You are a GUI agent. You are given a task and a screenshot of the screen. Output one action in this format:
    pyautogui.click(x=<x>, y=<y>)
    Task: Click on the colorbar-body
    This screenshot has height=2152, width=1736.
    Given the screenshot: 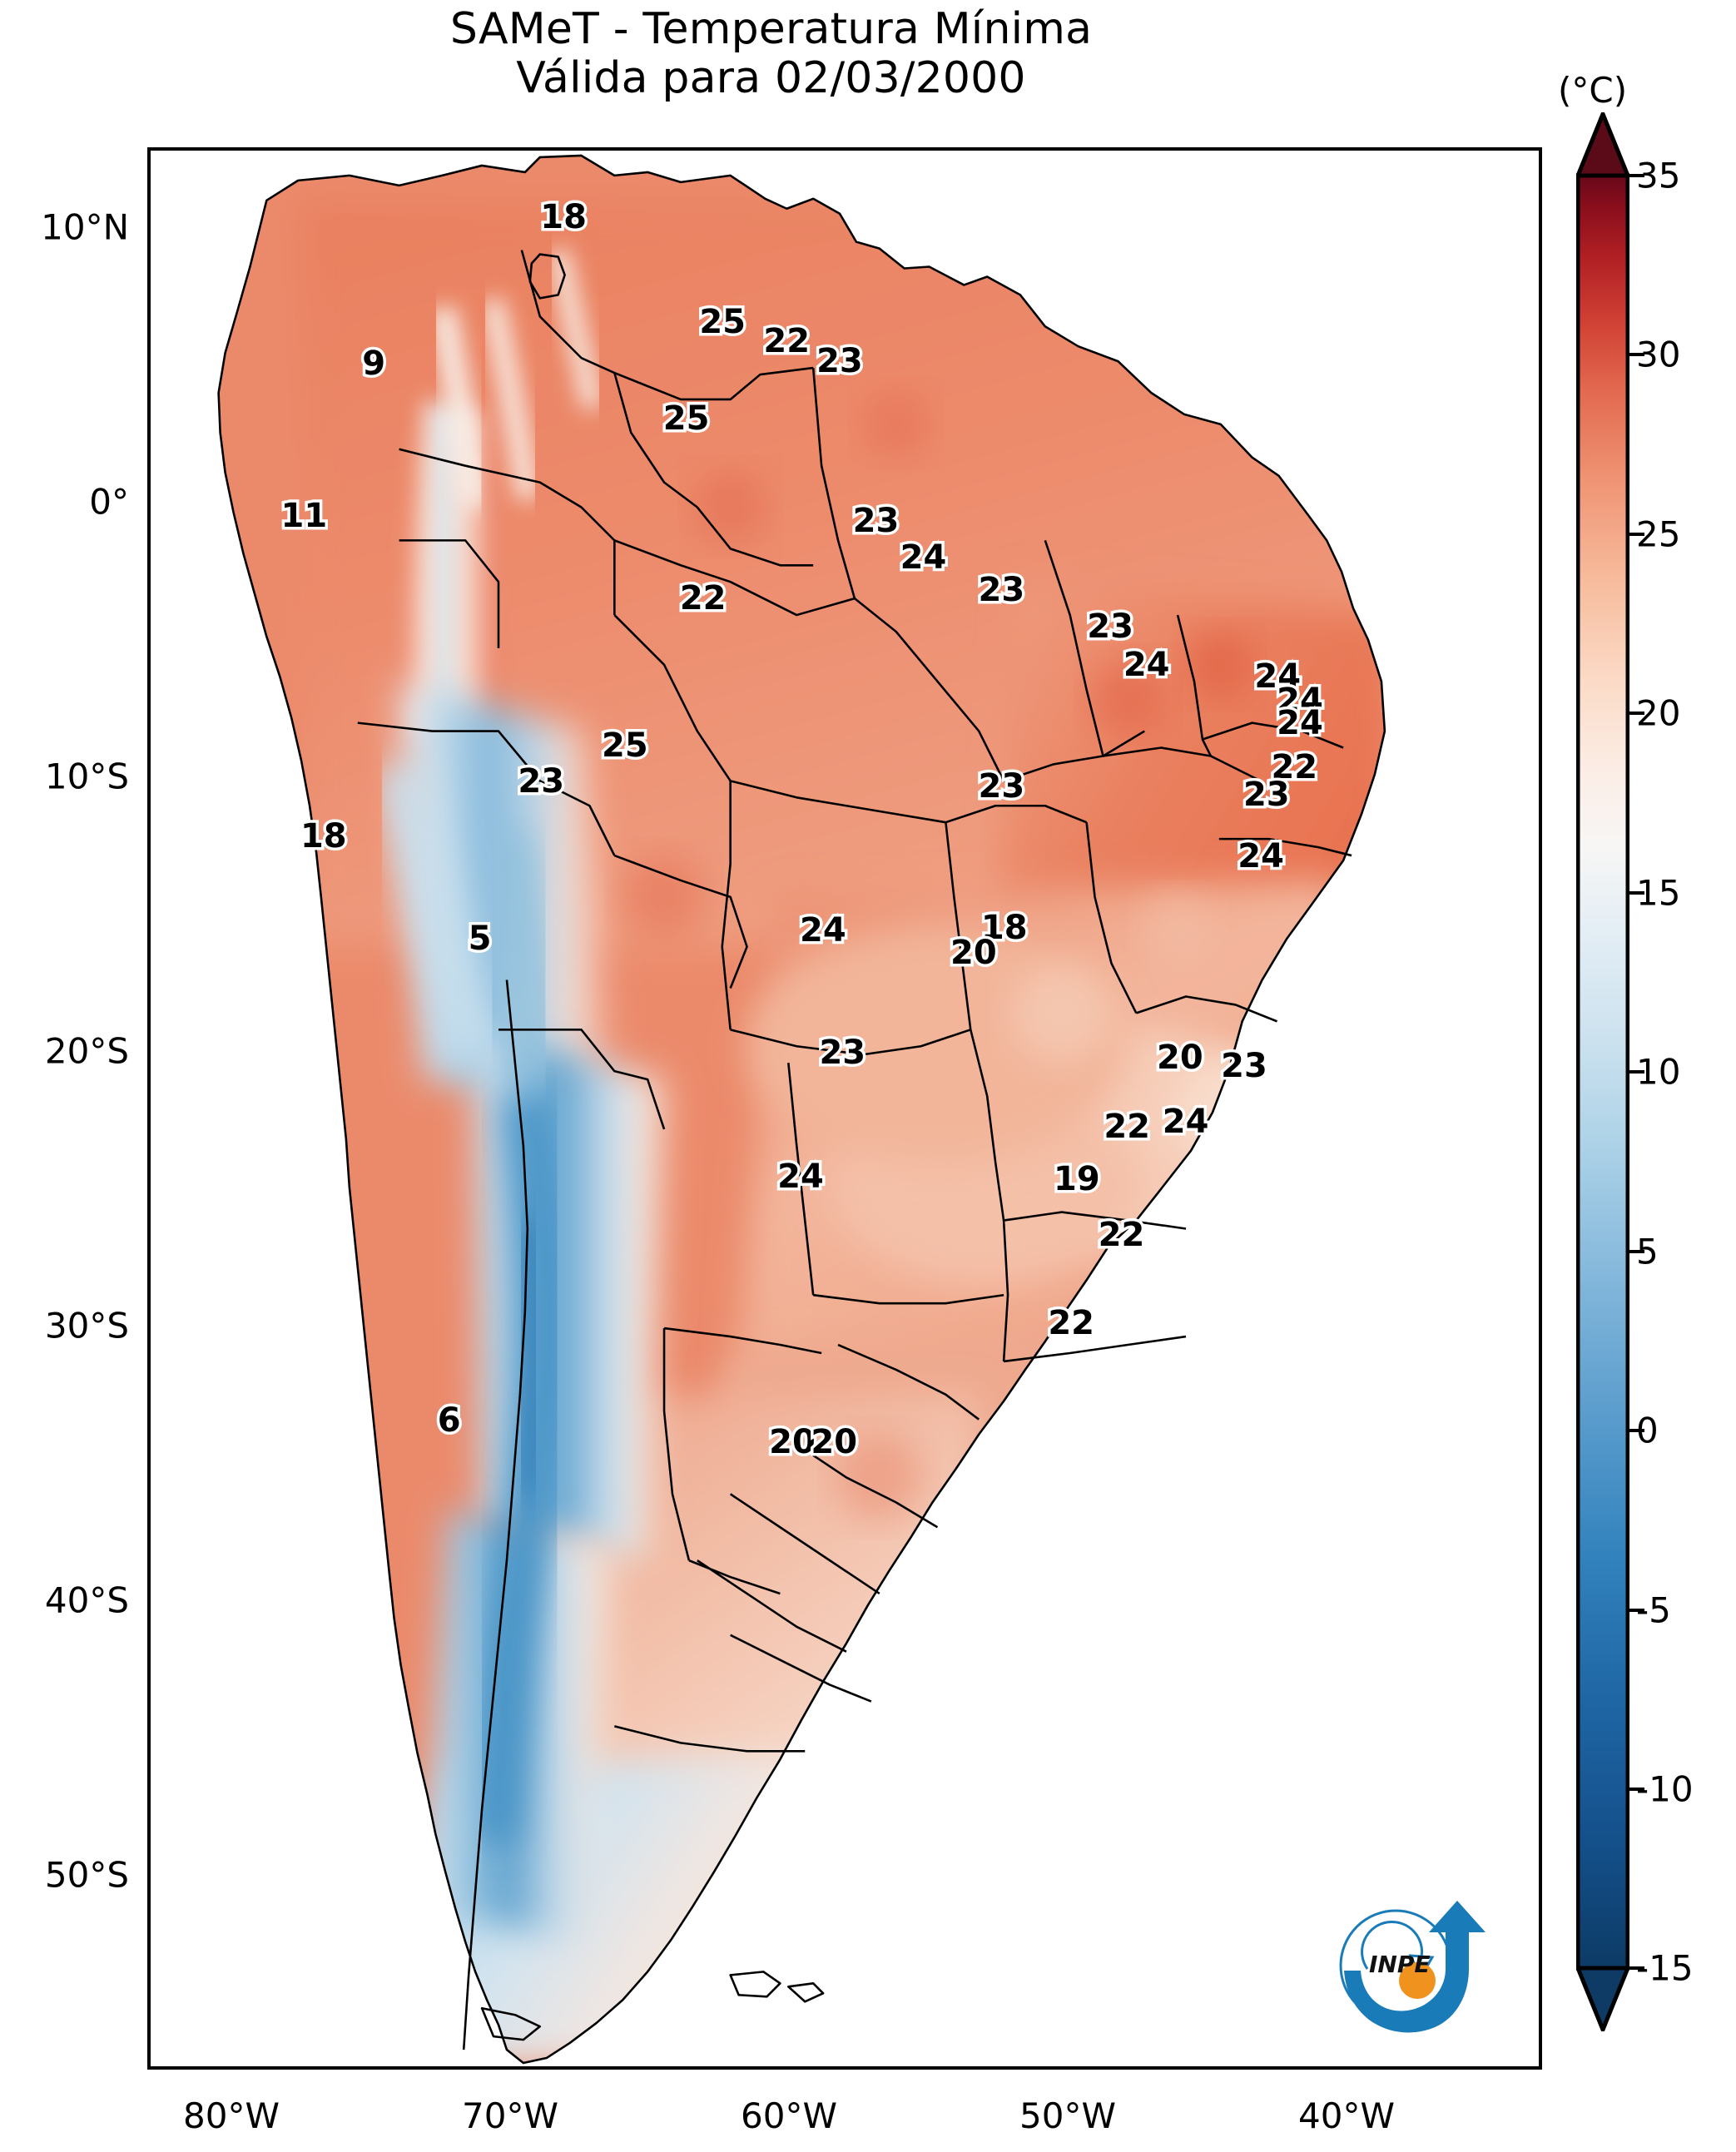 What is the action you would take?
    pyautogui.click(x=1602, y=1072)
    